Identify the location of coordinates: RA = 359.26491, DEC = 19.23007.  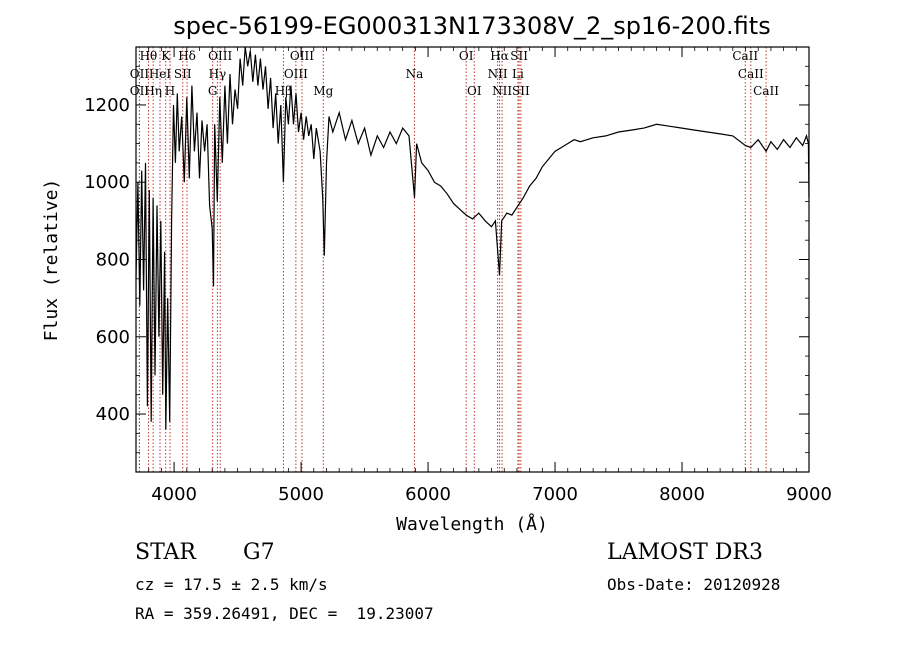
(284, 613).